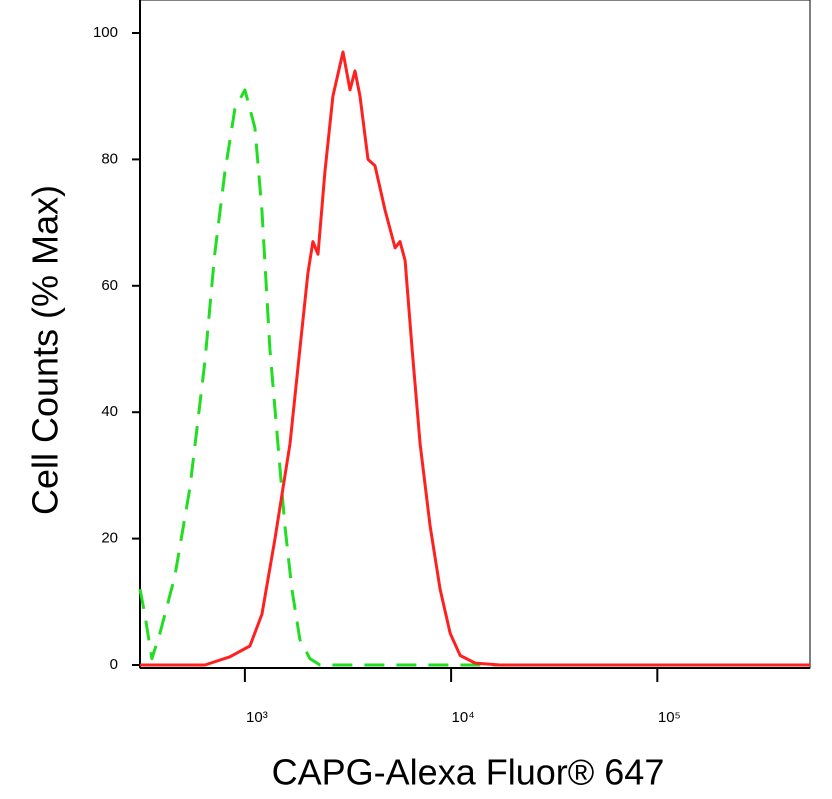  Describe the element at coordinates (109, 285) in the screenshot. I see `y-tick-label: 60` at that location.